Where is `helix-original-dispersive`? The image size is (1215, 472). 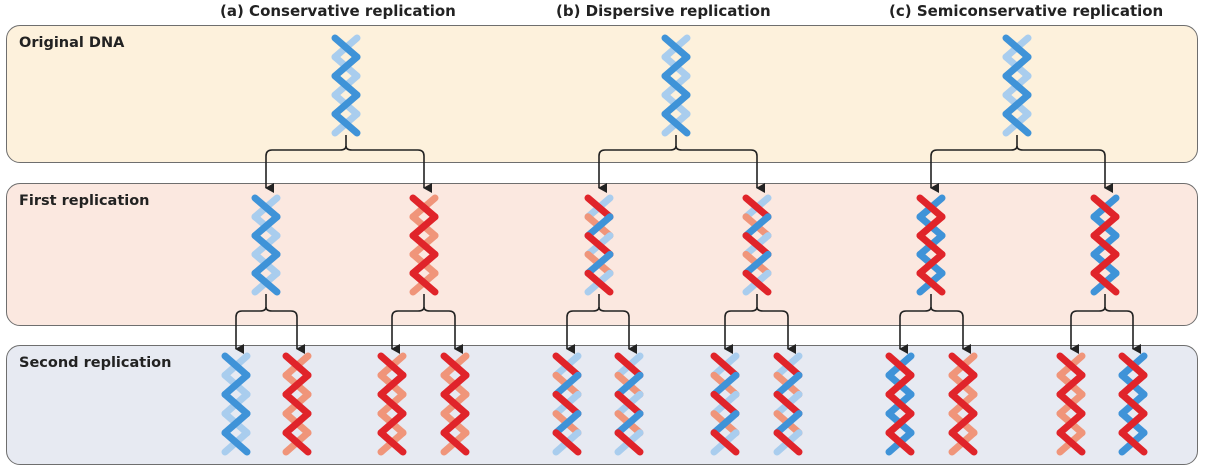
helix-original-dispersive is located at coordinates (676, 85).